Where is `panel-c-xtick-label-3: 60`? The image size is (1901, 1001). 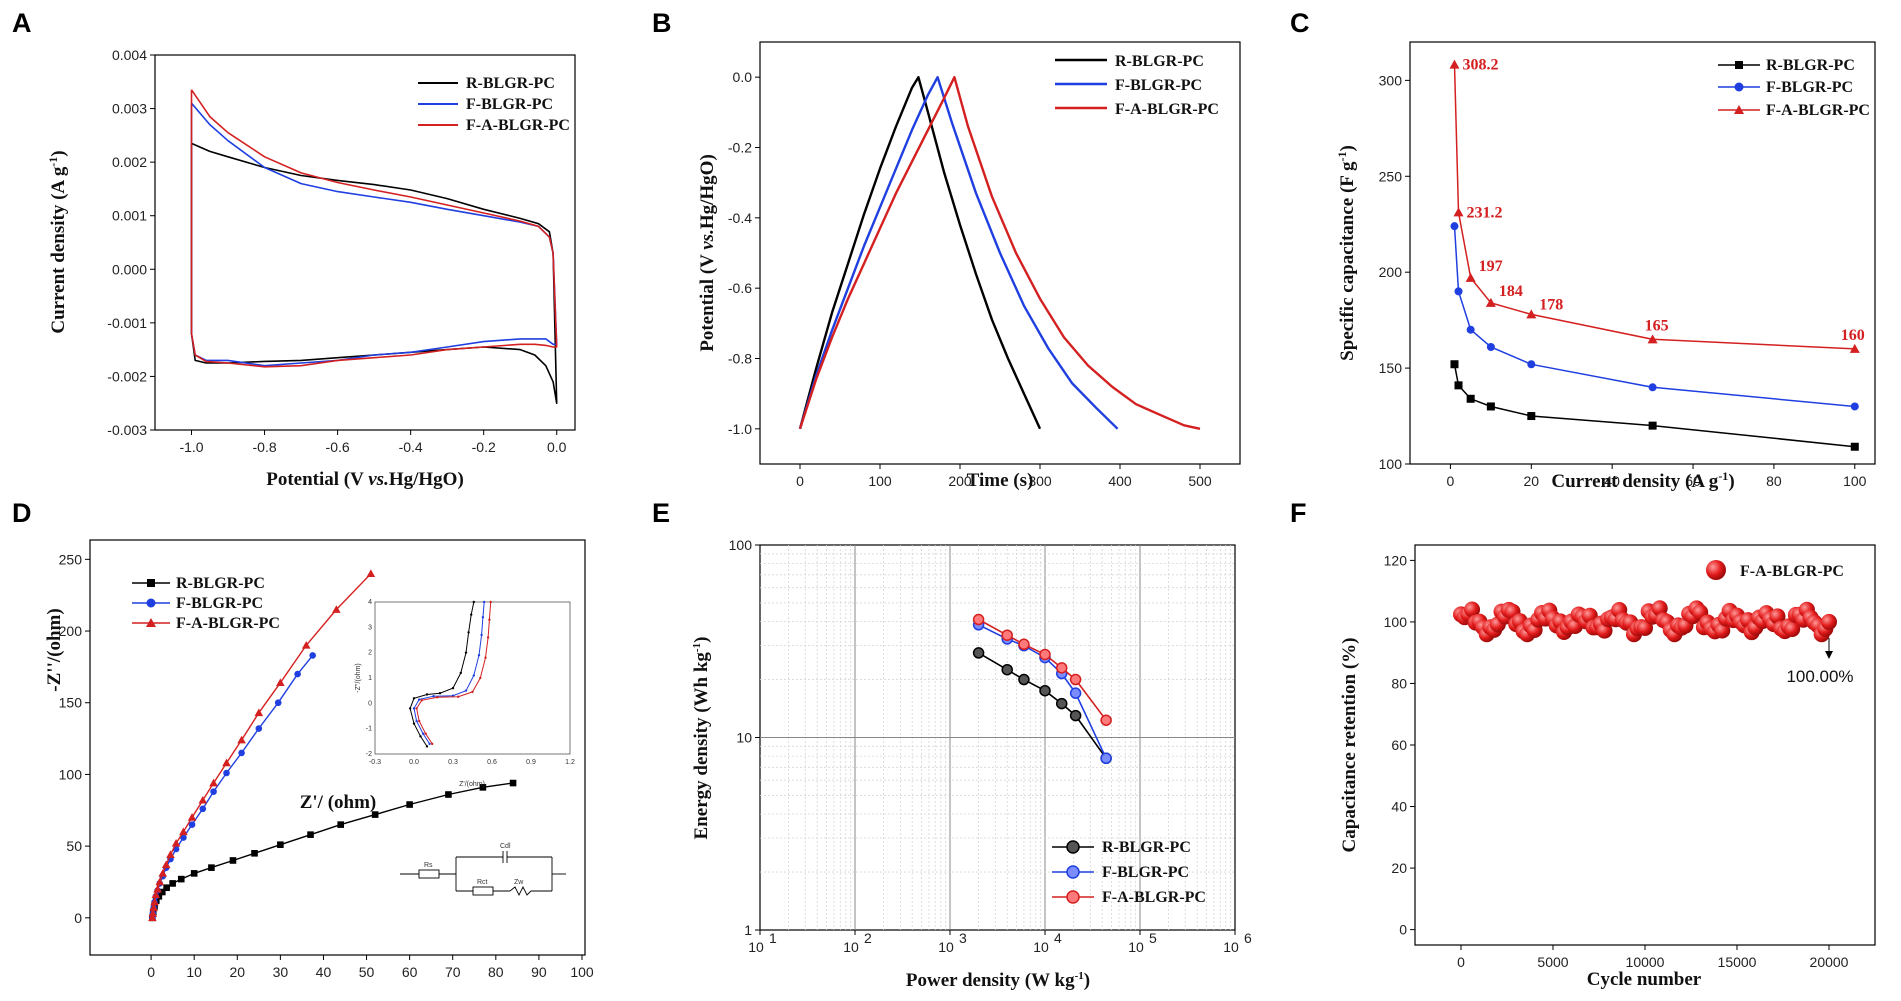 panel-c-xtick-label-3: 60 is located at coordinates (1693, 481).